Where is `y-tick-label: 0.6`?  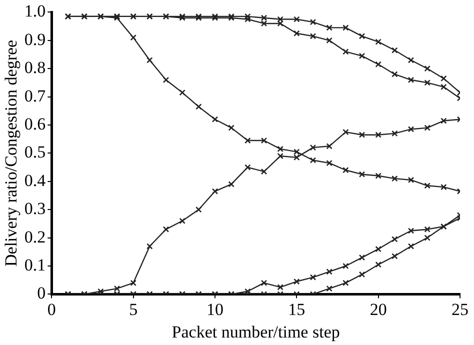 y-tick-label: 0.6 is located at coordinates (35, 124).